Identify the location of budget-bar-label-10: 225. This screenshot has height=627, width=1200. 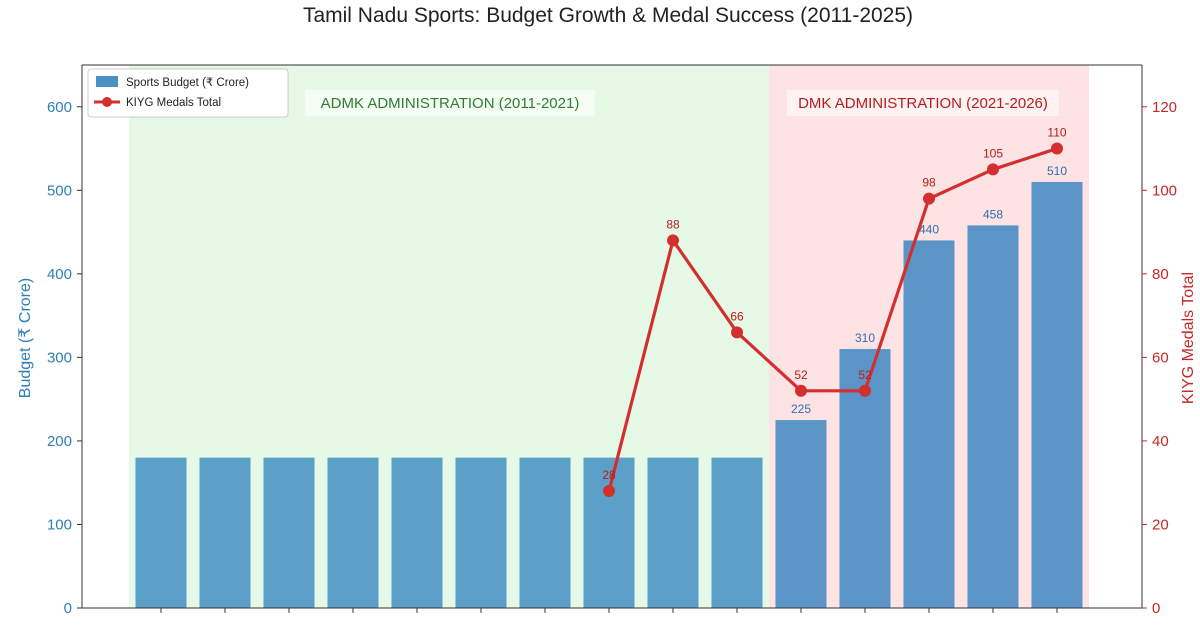
(801, 409).